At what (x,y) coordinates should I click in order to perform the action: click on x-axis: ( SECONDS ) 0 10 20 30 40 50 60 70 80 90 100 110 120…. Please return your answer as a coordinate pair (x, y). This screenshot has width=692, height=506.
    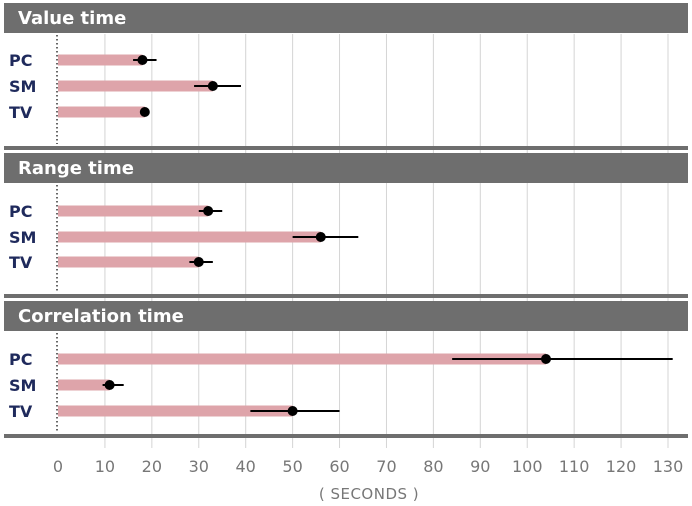
    Looking at the image, I should click on (368, 480).